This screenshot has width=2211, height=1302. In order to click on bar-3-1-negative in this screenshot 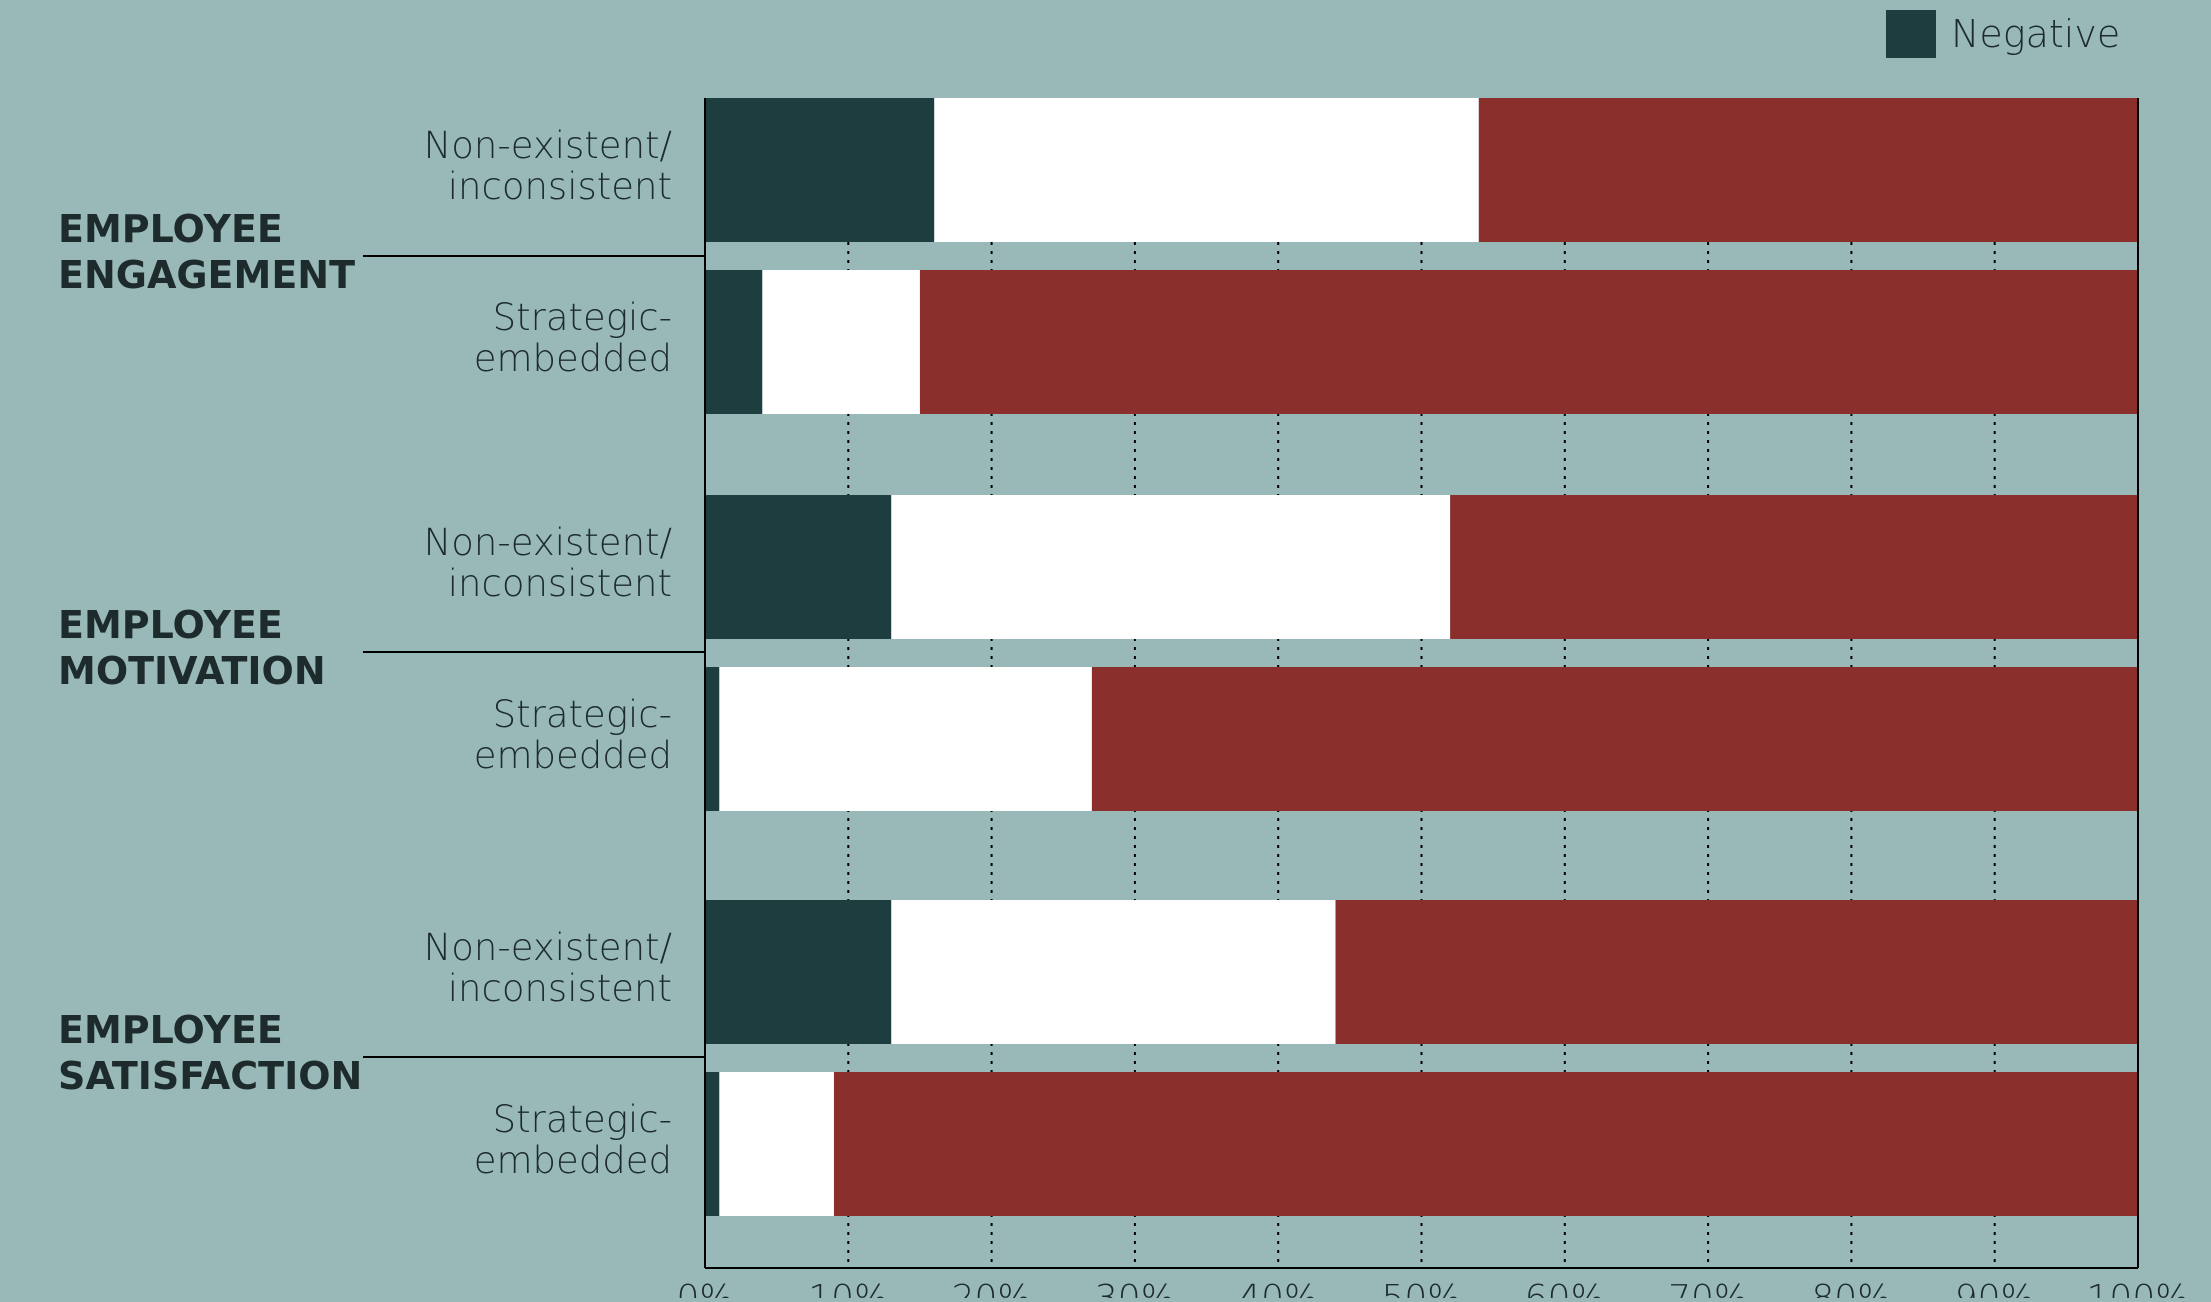, I will do `click(798, 972)`.